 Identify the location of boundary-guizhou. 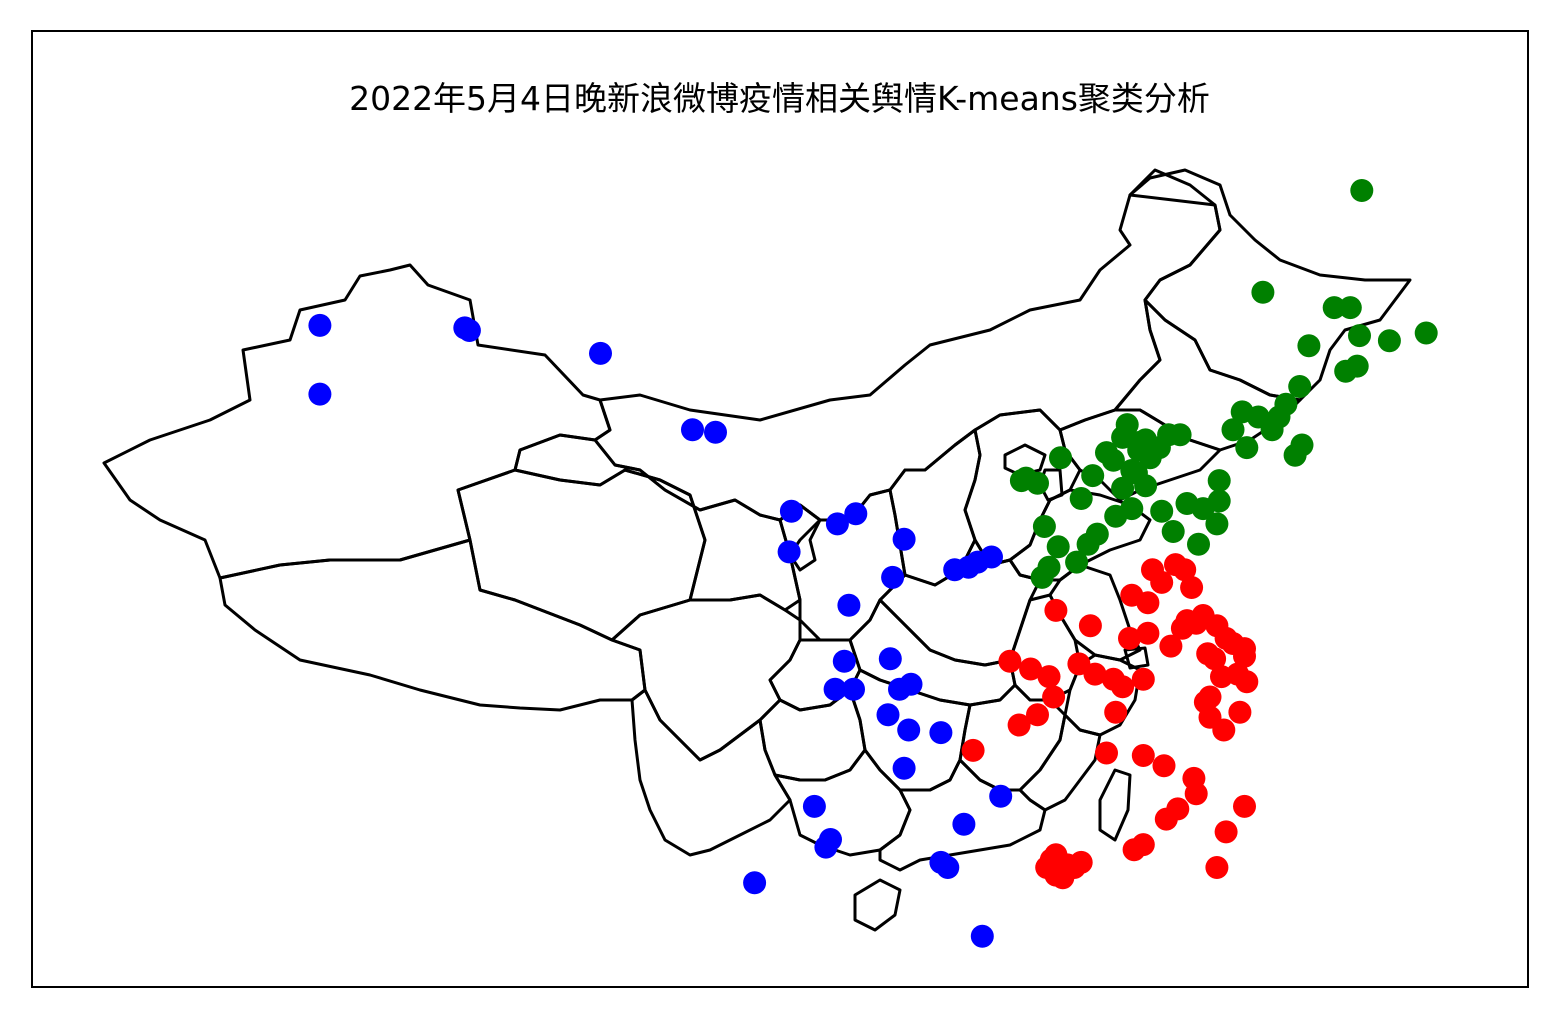
(812, 735).